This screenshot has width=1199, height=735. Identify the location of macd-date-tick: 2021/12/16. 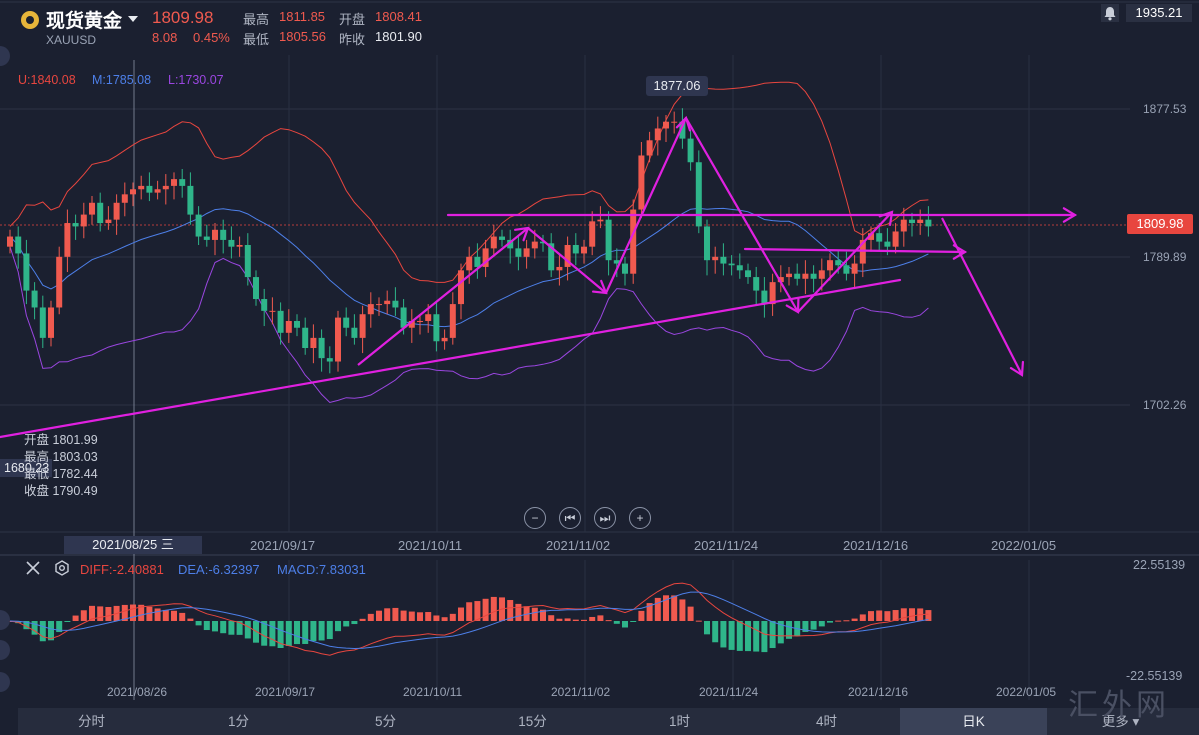
(878, 692).